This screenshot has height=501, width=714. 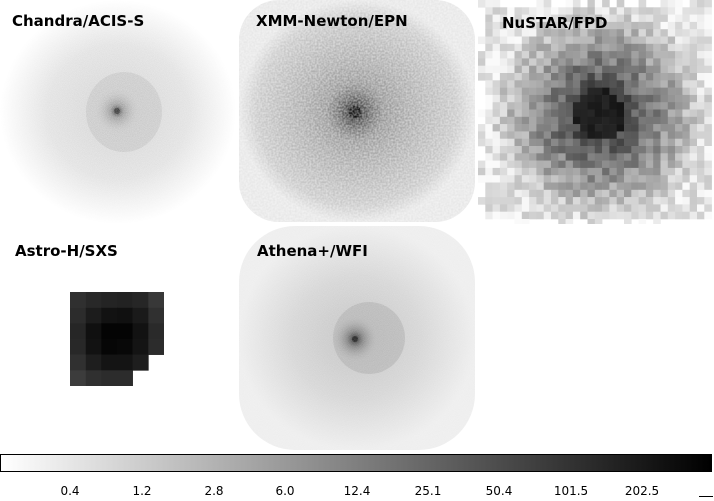 What do you see at coordinates (357, 491) in the screenshot?
I see `colorbar-tick-label: 12.4` at bounding box center [357, 491].